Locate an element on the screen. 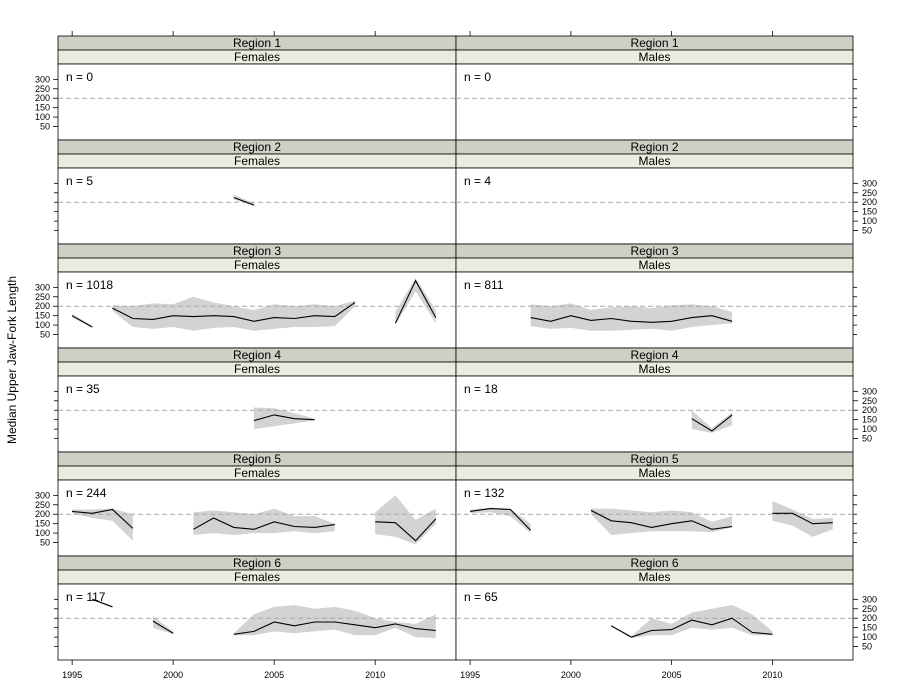 Image resolution: width=900 pixels, height=700 pixels. sample-size-label: n = 18 is located at coordinates (481, 389).